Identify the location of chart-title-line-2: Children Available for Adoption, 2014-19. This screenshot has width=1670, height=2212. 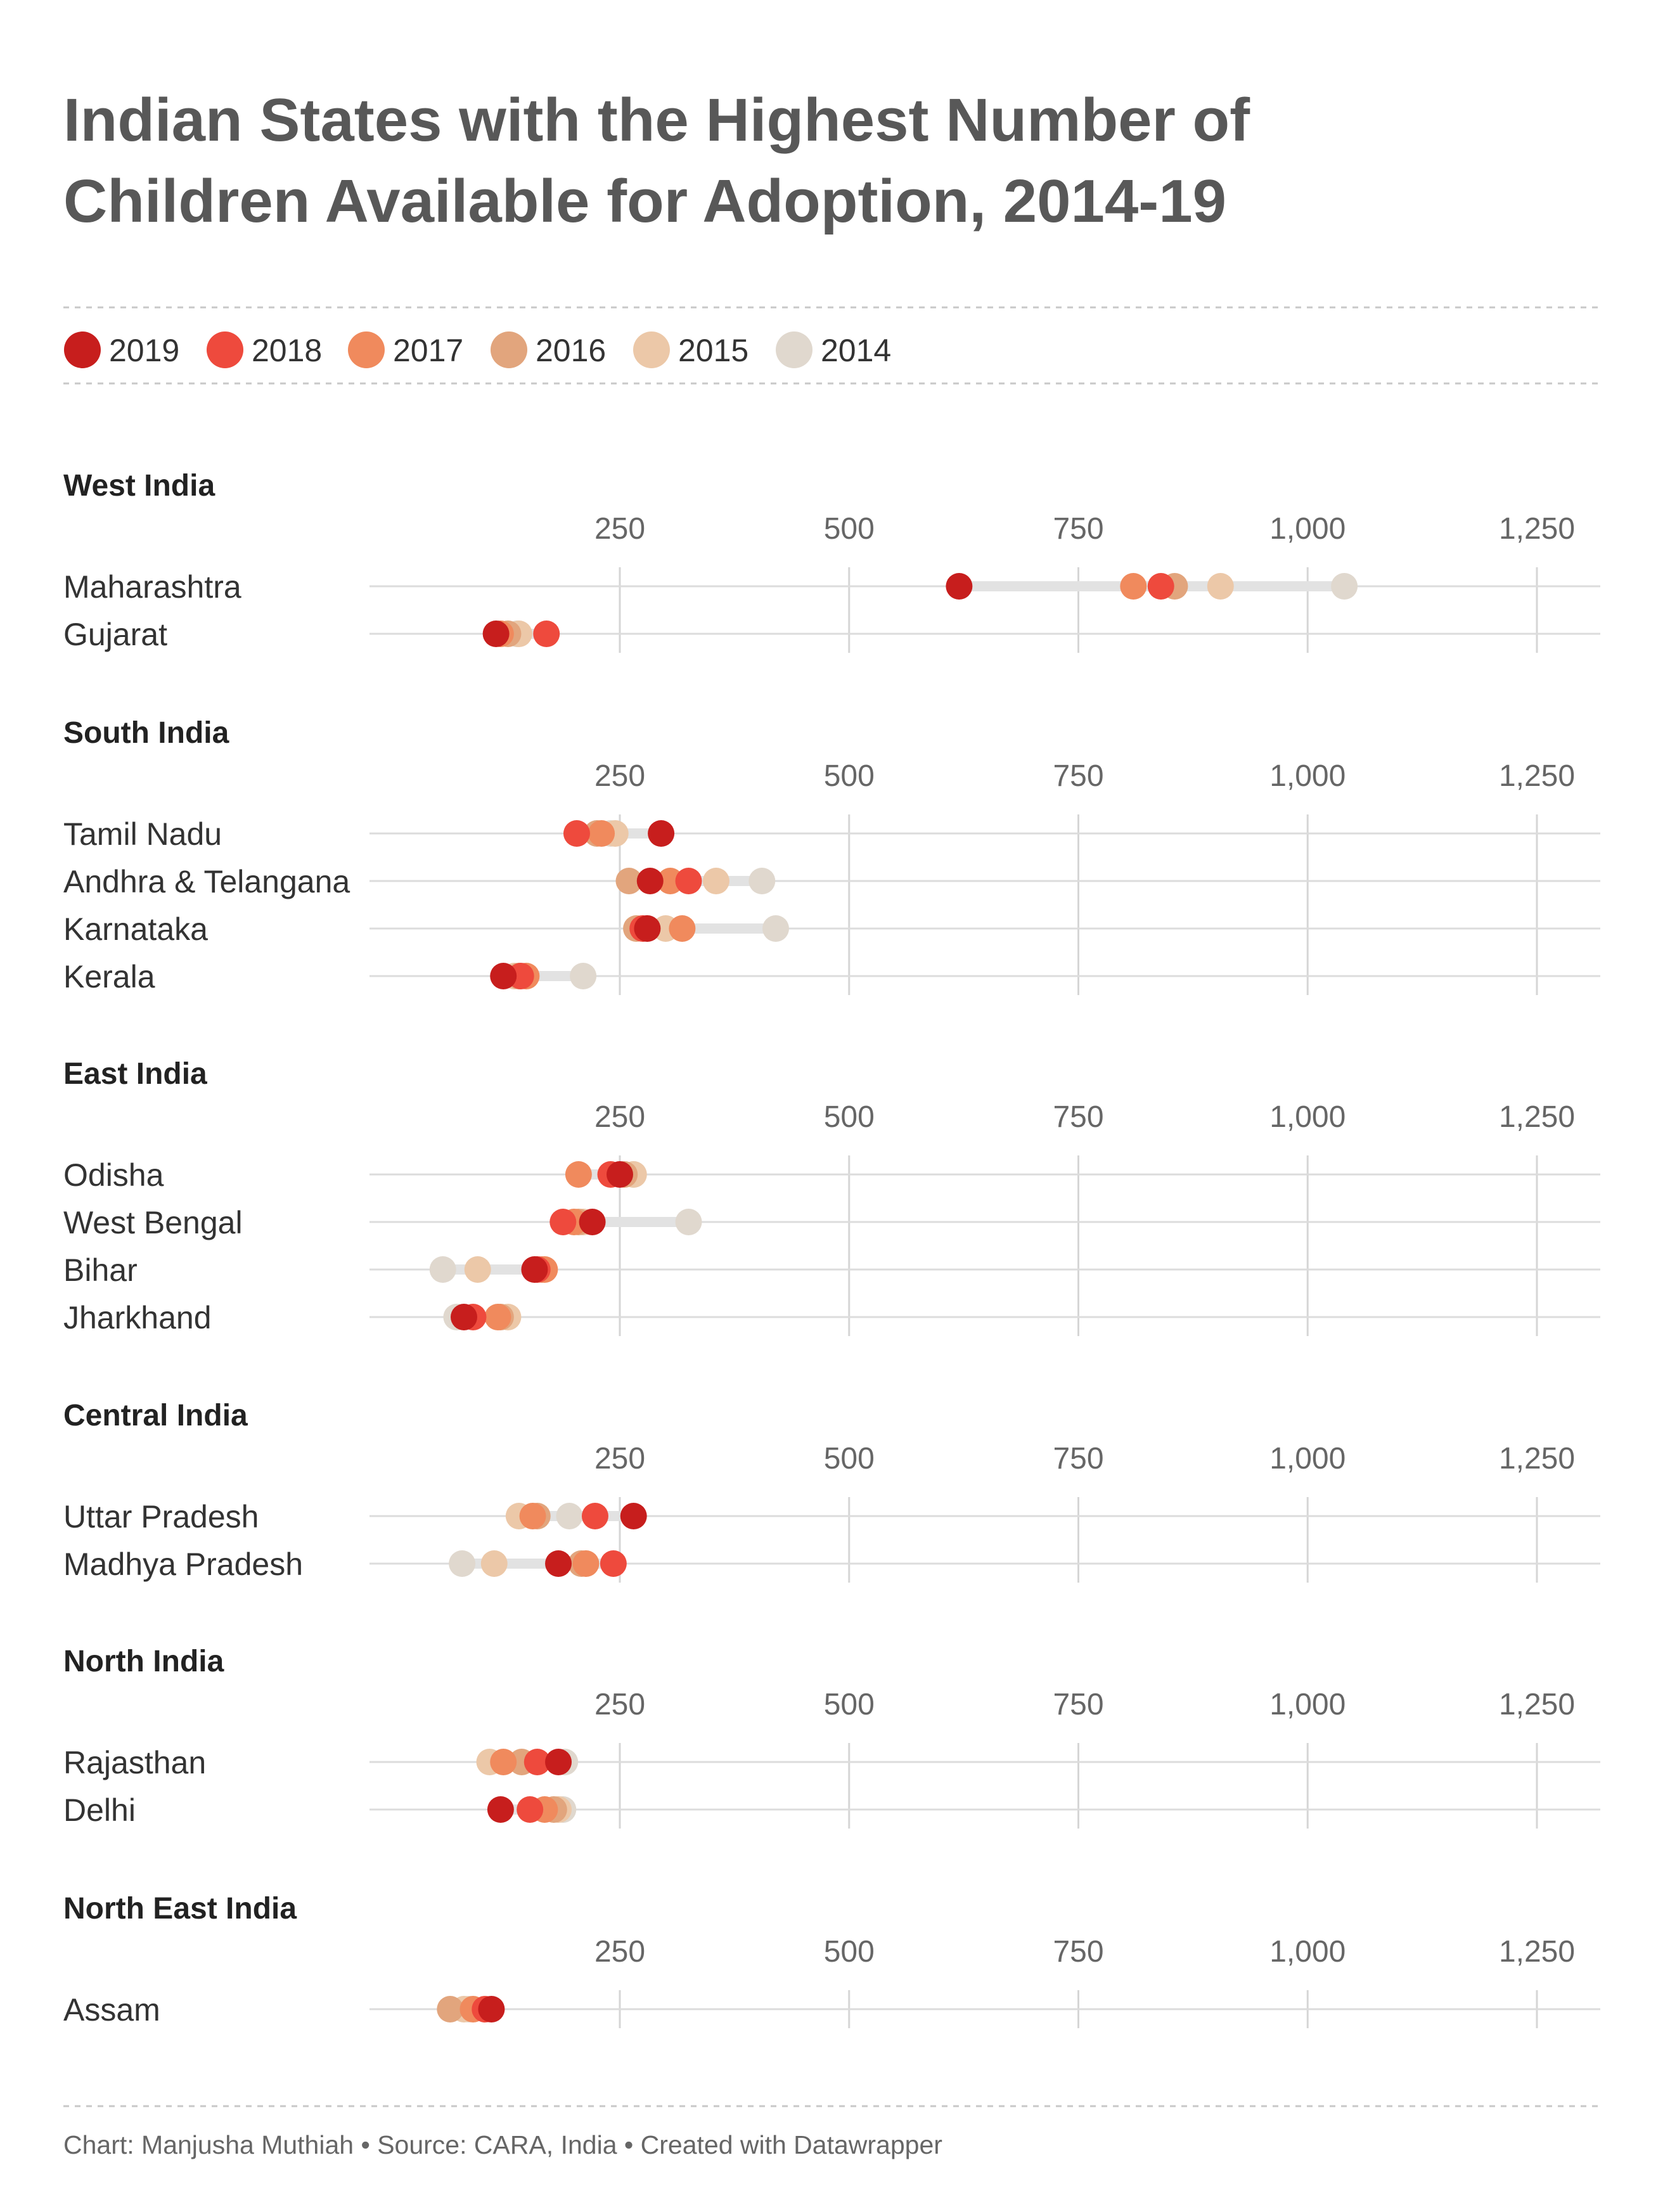
(644, 201).